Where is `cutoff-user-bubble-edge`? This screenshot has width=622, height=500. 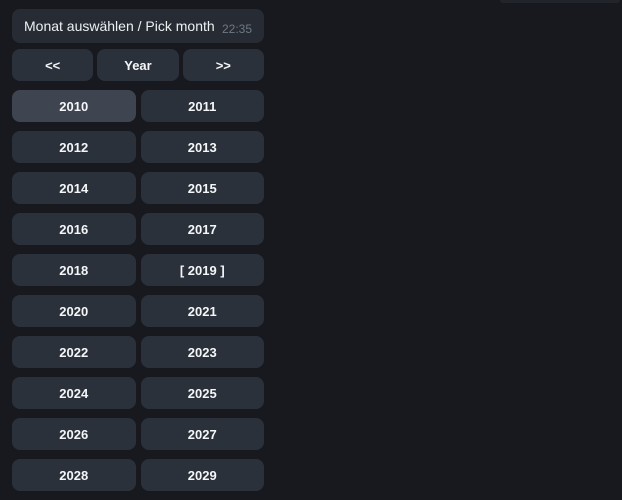
cutoff-user-bubble-edge is located at coordinates (560, 1).